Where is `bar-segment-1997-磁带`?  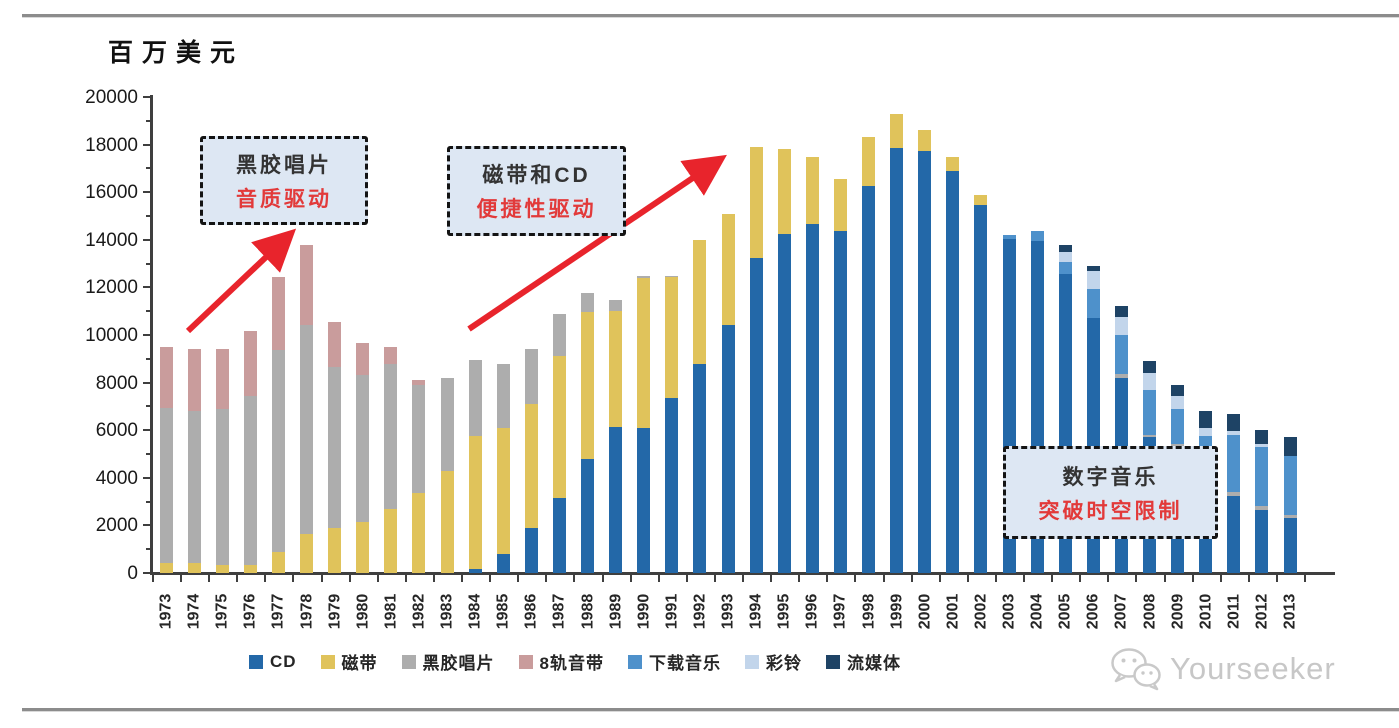 bar-segment-1997-磁带 is located at coordinates (840, 205).